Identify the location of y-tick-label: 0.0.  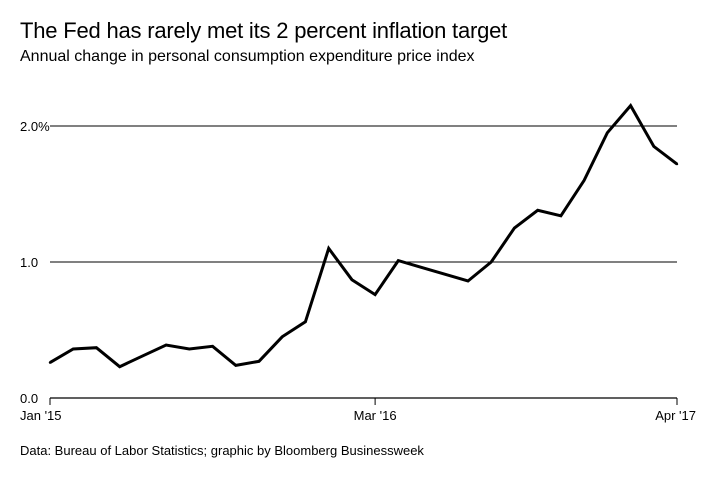
(29, 398).